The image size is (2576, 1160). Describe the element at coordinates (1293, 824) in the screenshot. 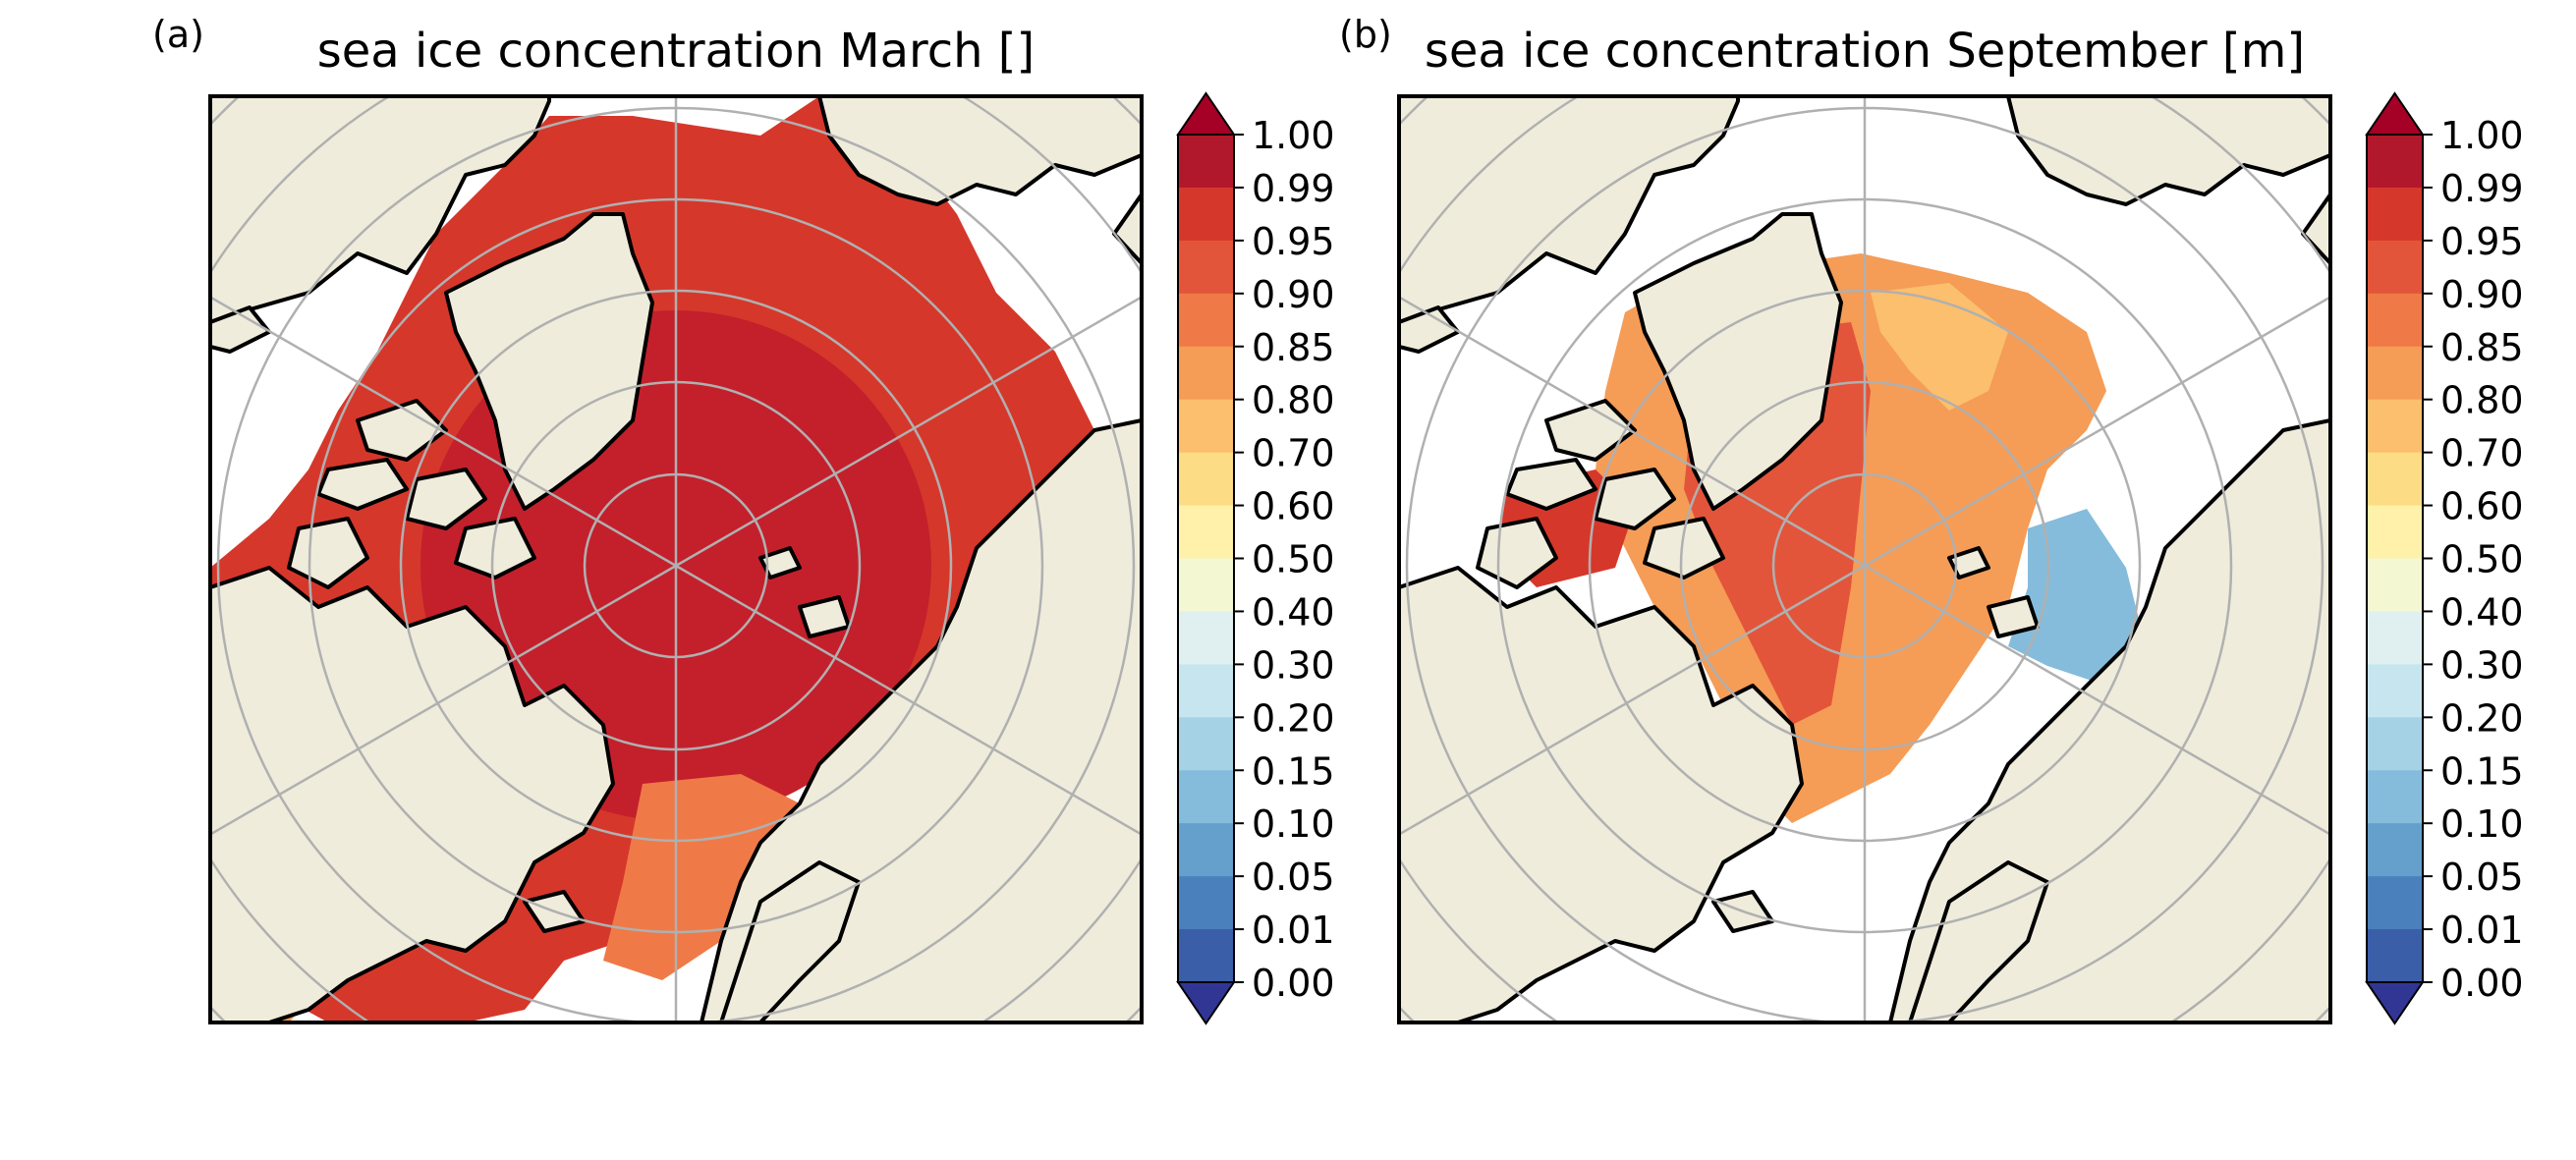

I see `colorbar-a-tick-label: 0.10` at that location.